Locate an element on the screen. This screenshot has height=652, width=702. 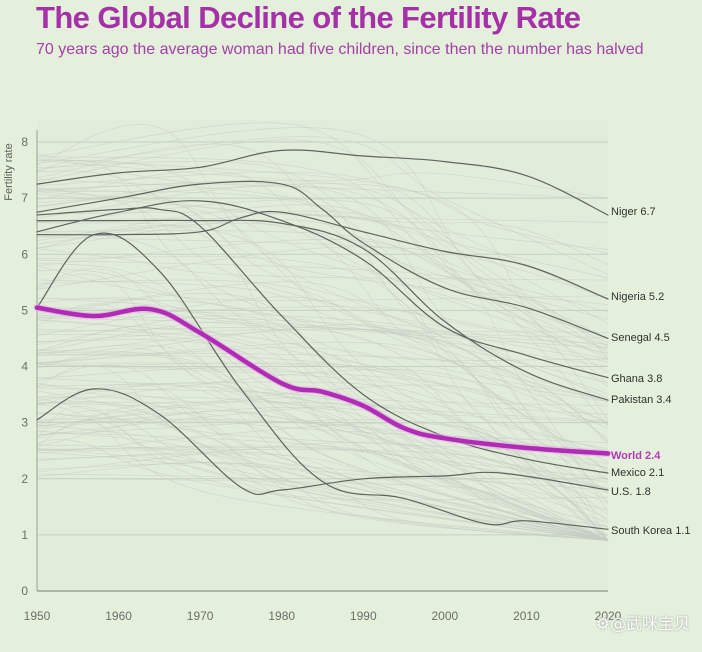
series-line-u-s is located at coordinates (322, 442).